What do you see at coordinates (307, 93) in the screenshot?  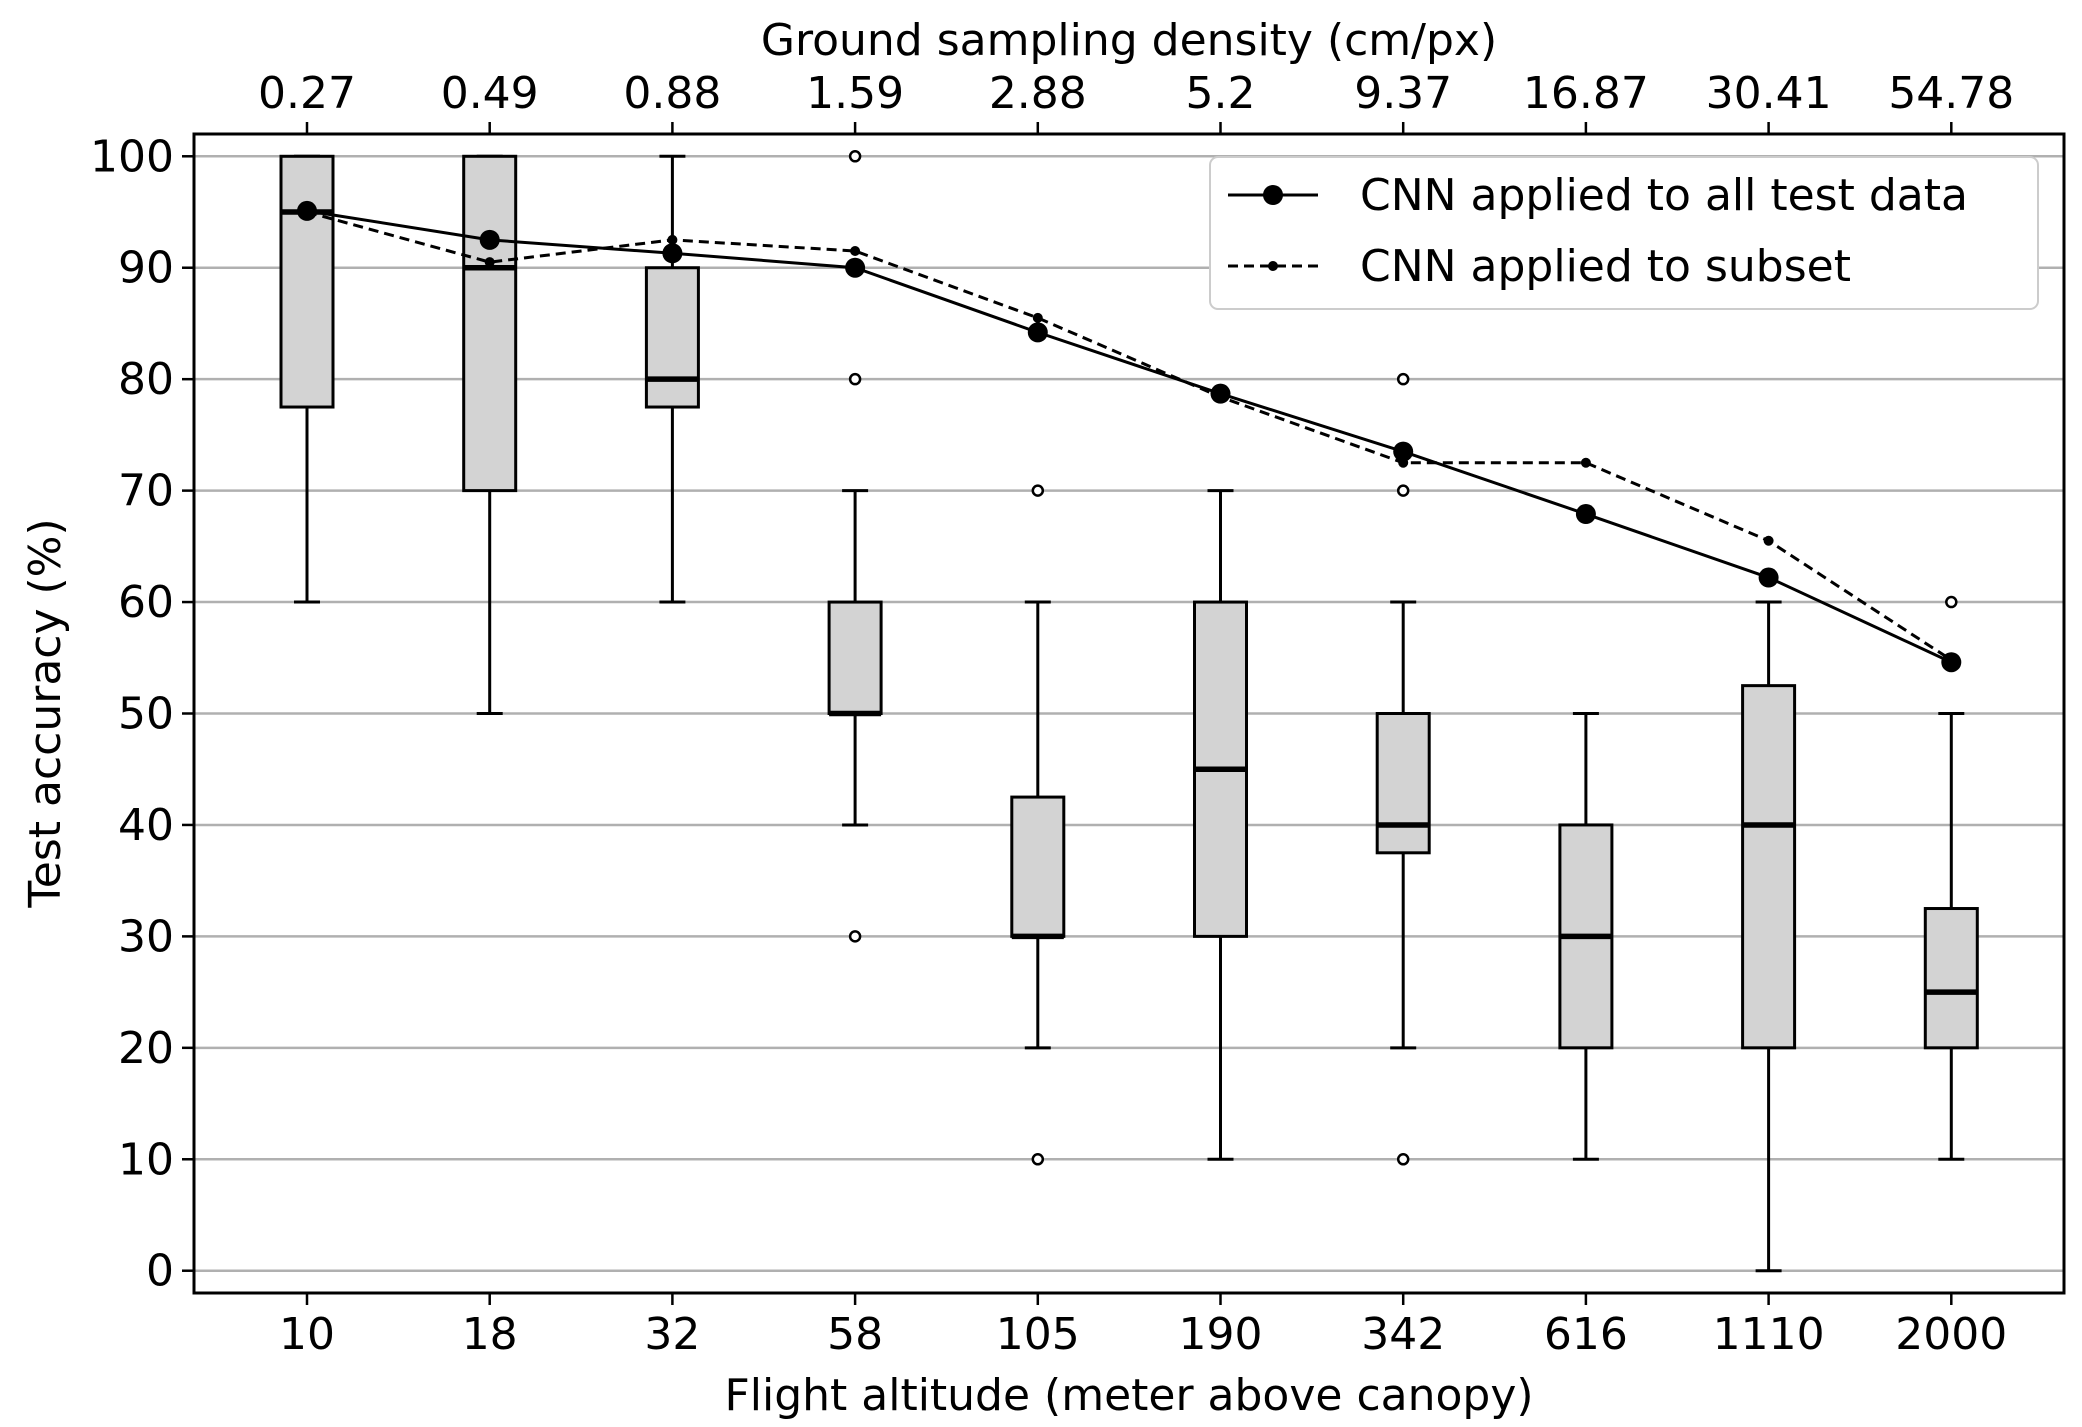 I see `top-tick-label: 0.27` at bounding box center [307, 93].